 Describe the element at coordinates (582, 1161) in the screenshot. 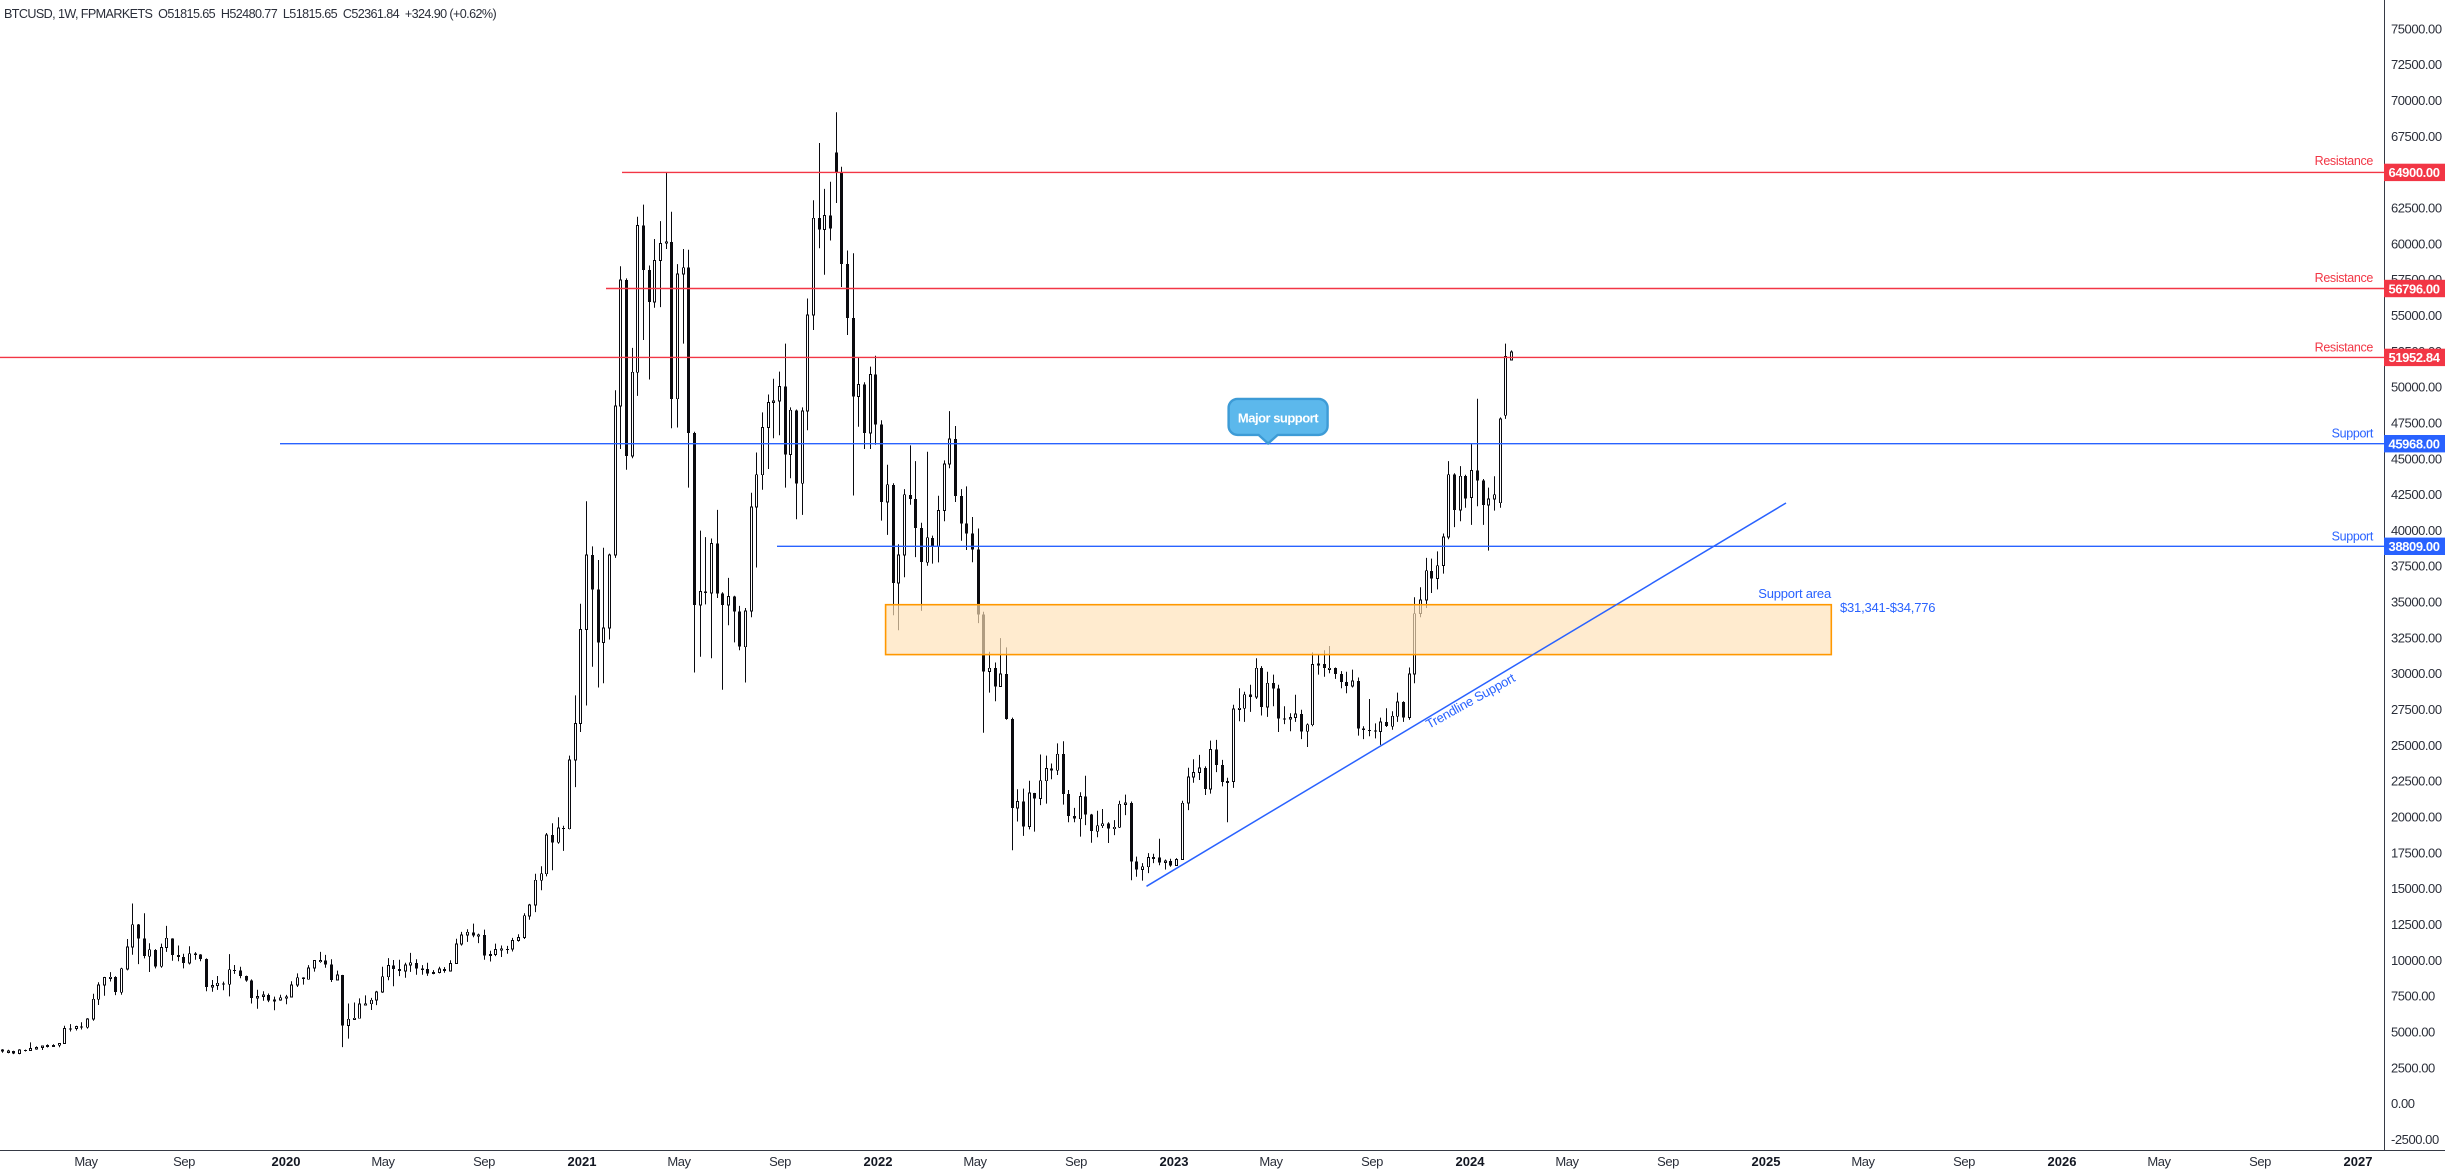

I see `svg-text: 2021` at that location.